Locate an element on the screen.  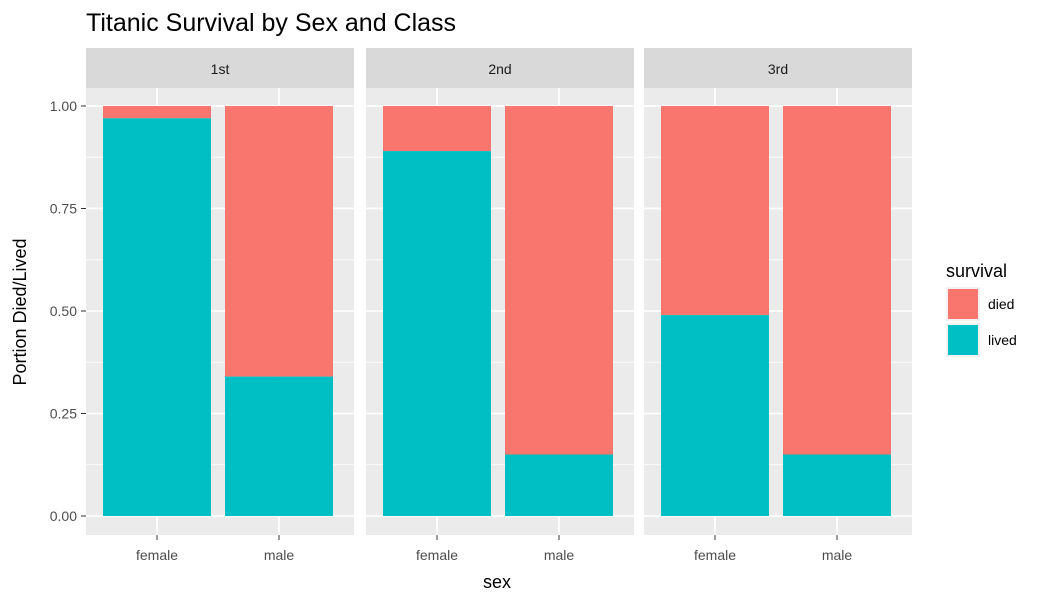
bar-lived-2nd-male is located at coordinates (559, 485).